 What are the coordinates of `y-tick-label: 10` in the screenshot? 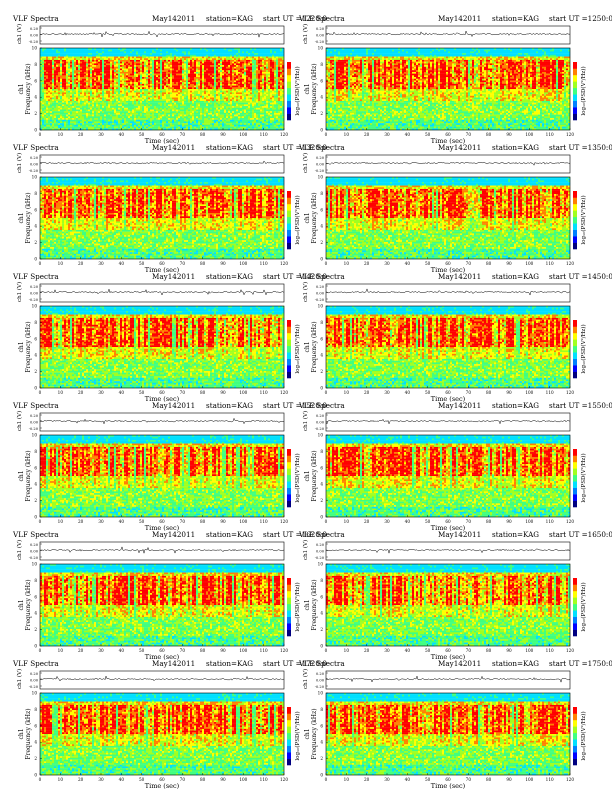 It's located at (35, 564).